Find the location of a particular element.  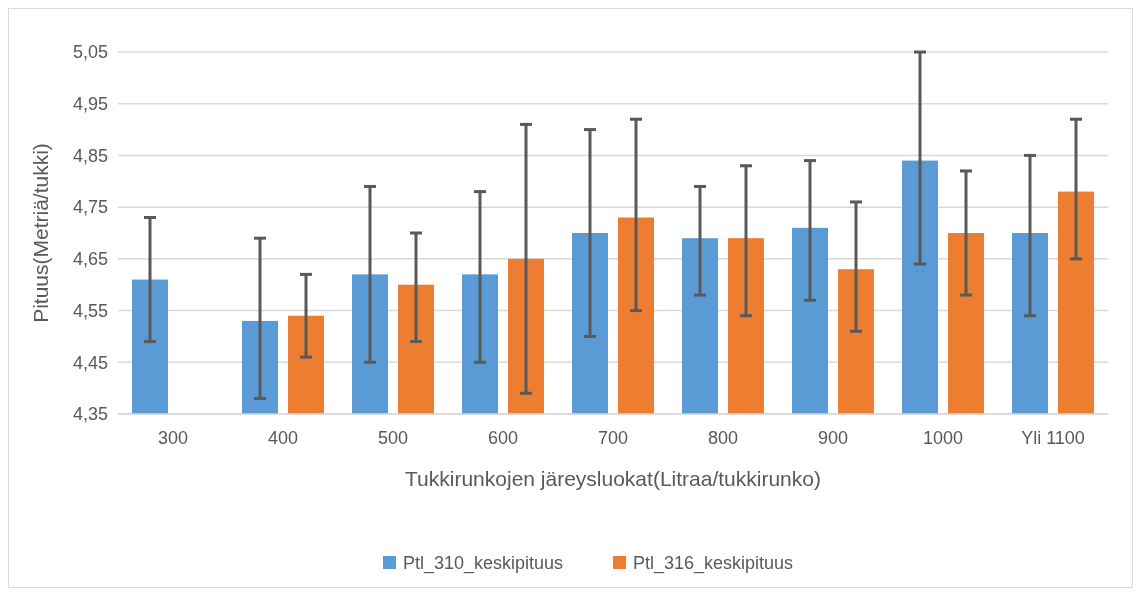

y-tick-label: 4,85 is located at coordinates (90, 155).